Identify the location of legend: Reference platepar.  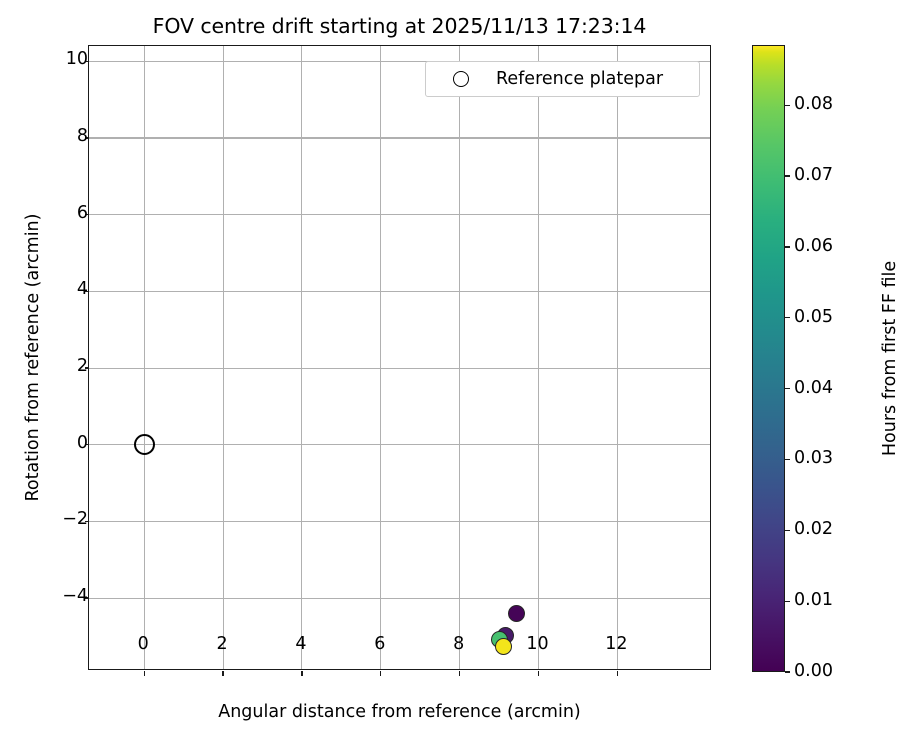
(562, 79).